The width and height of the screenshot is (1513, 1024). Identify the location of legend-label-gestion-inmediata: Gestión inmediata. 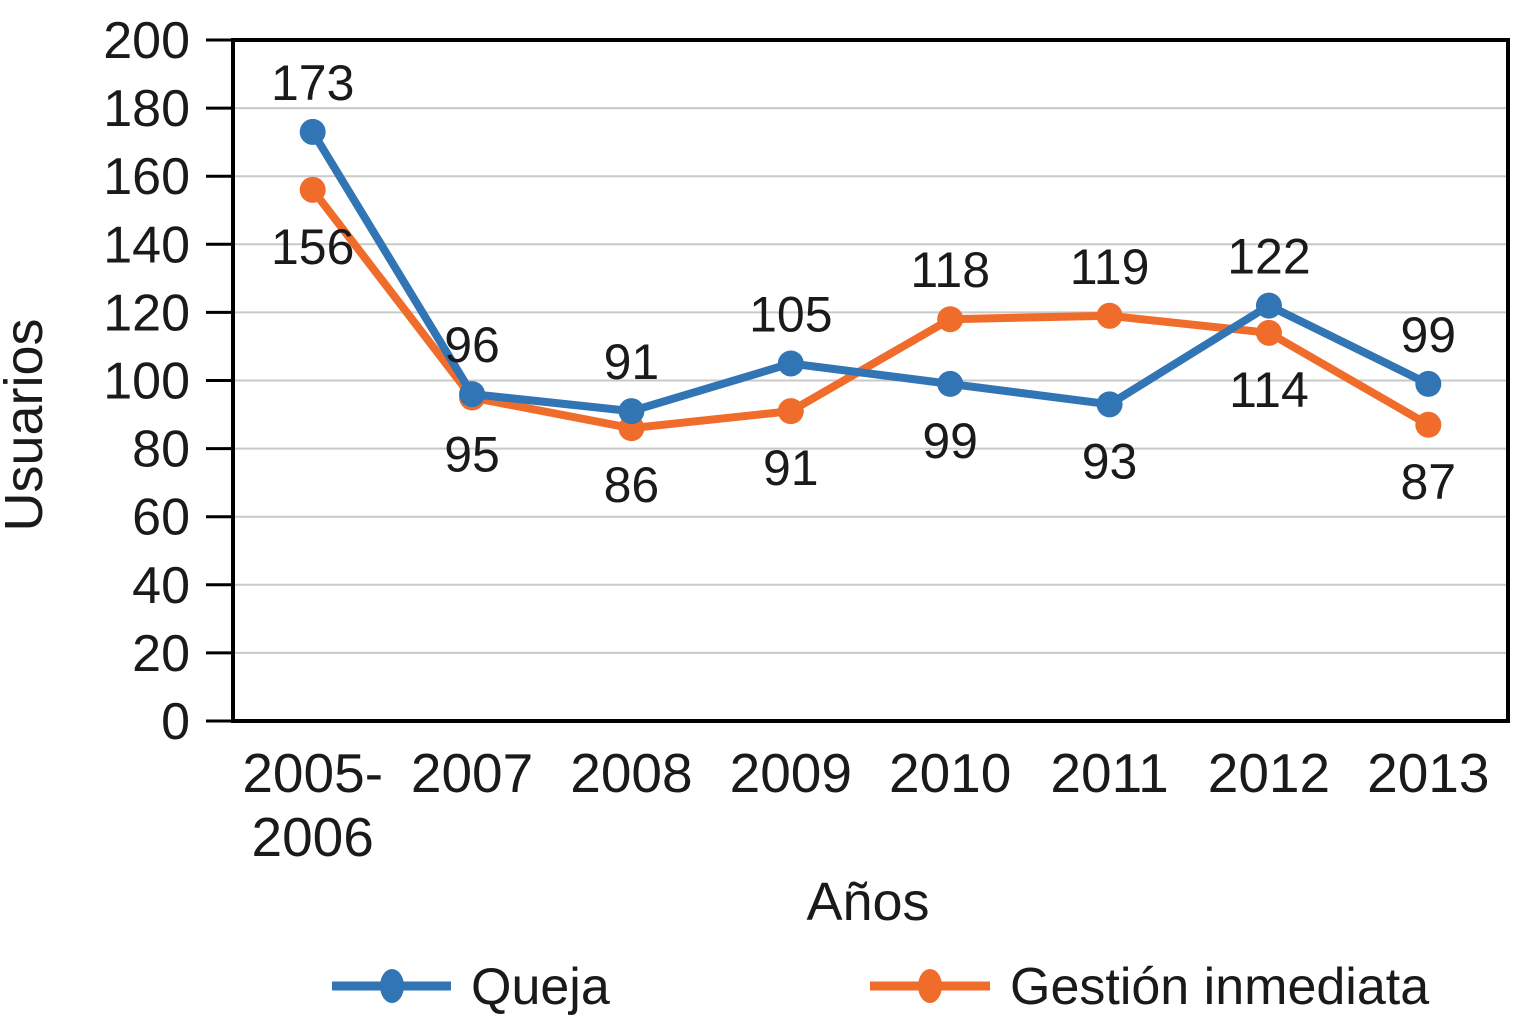
(1219, 987).